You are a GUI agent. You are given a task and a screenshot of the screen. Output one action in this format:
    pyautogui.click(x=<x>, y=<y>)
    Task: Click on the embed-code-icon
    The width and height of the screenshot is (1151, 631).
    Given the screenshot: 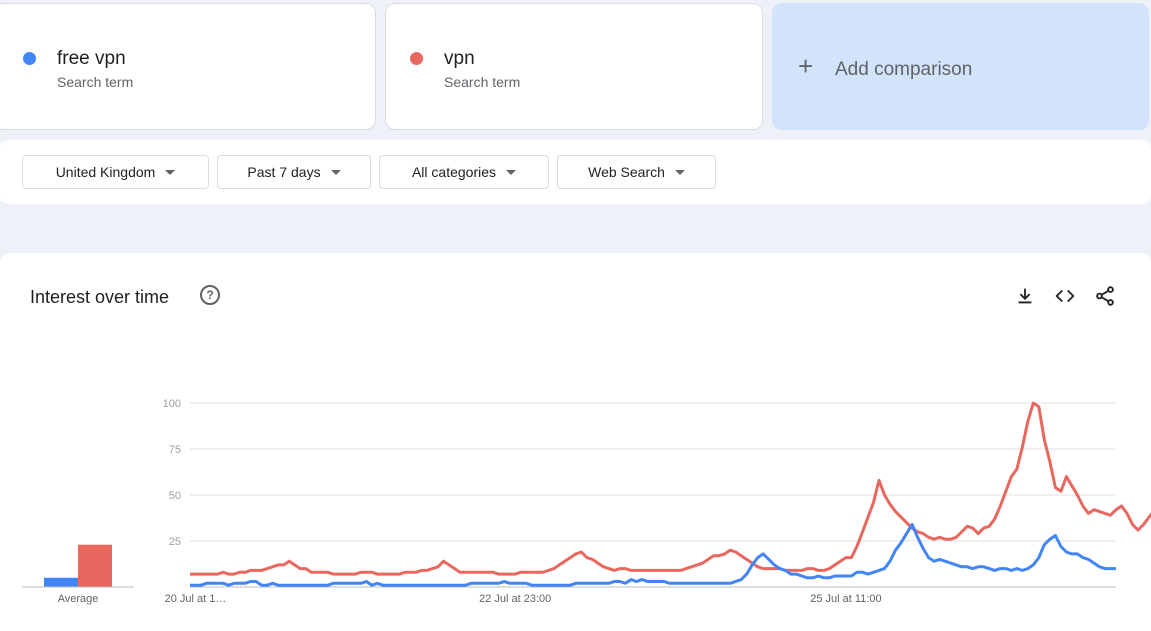 What is the action you would take?
    pyautogui.click(x=1065, y=296)
    